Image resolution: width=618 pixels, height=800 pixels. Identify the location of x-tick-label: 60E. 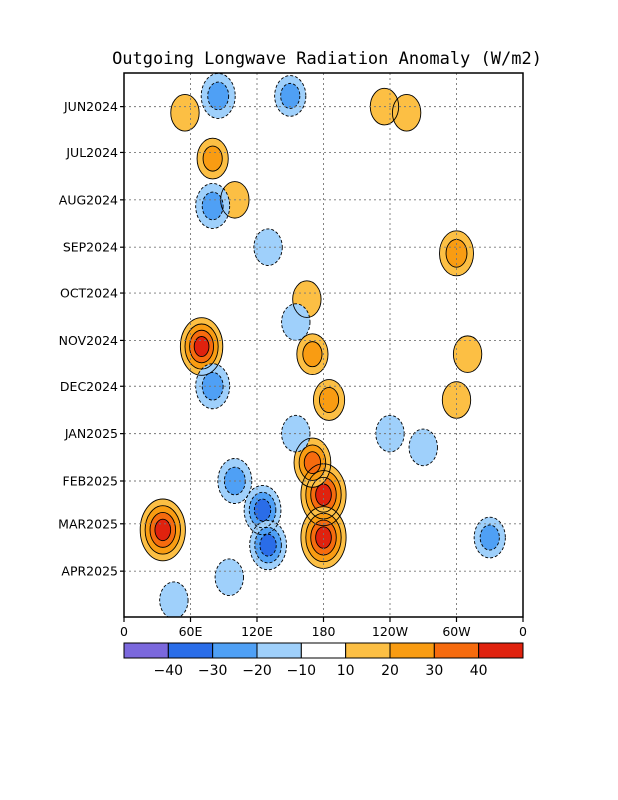
(191, 631).